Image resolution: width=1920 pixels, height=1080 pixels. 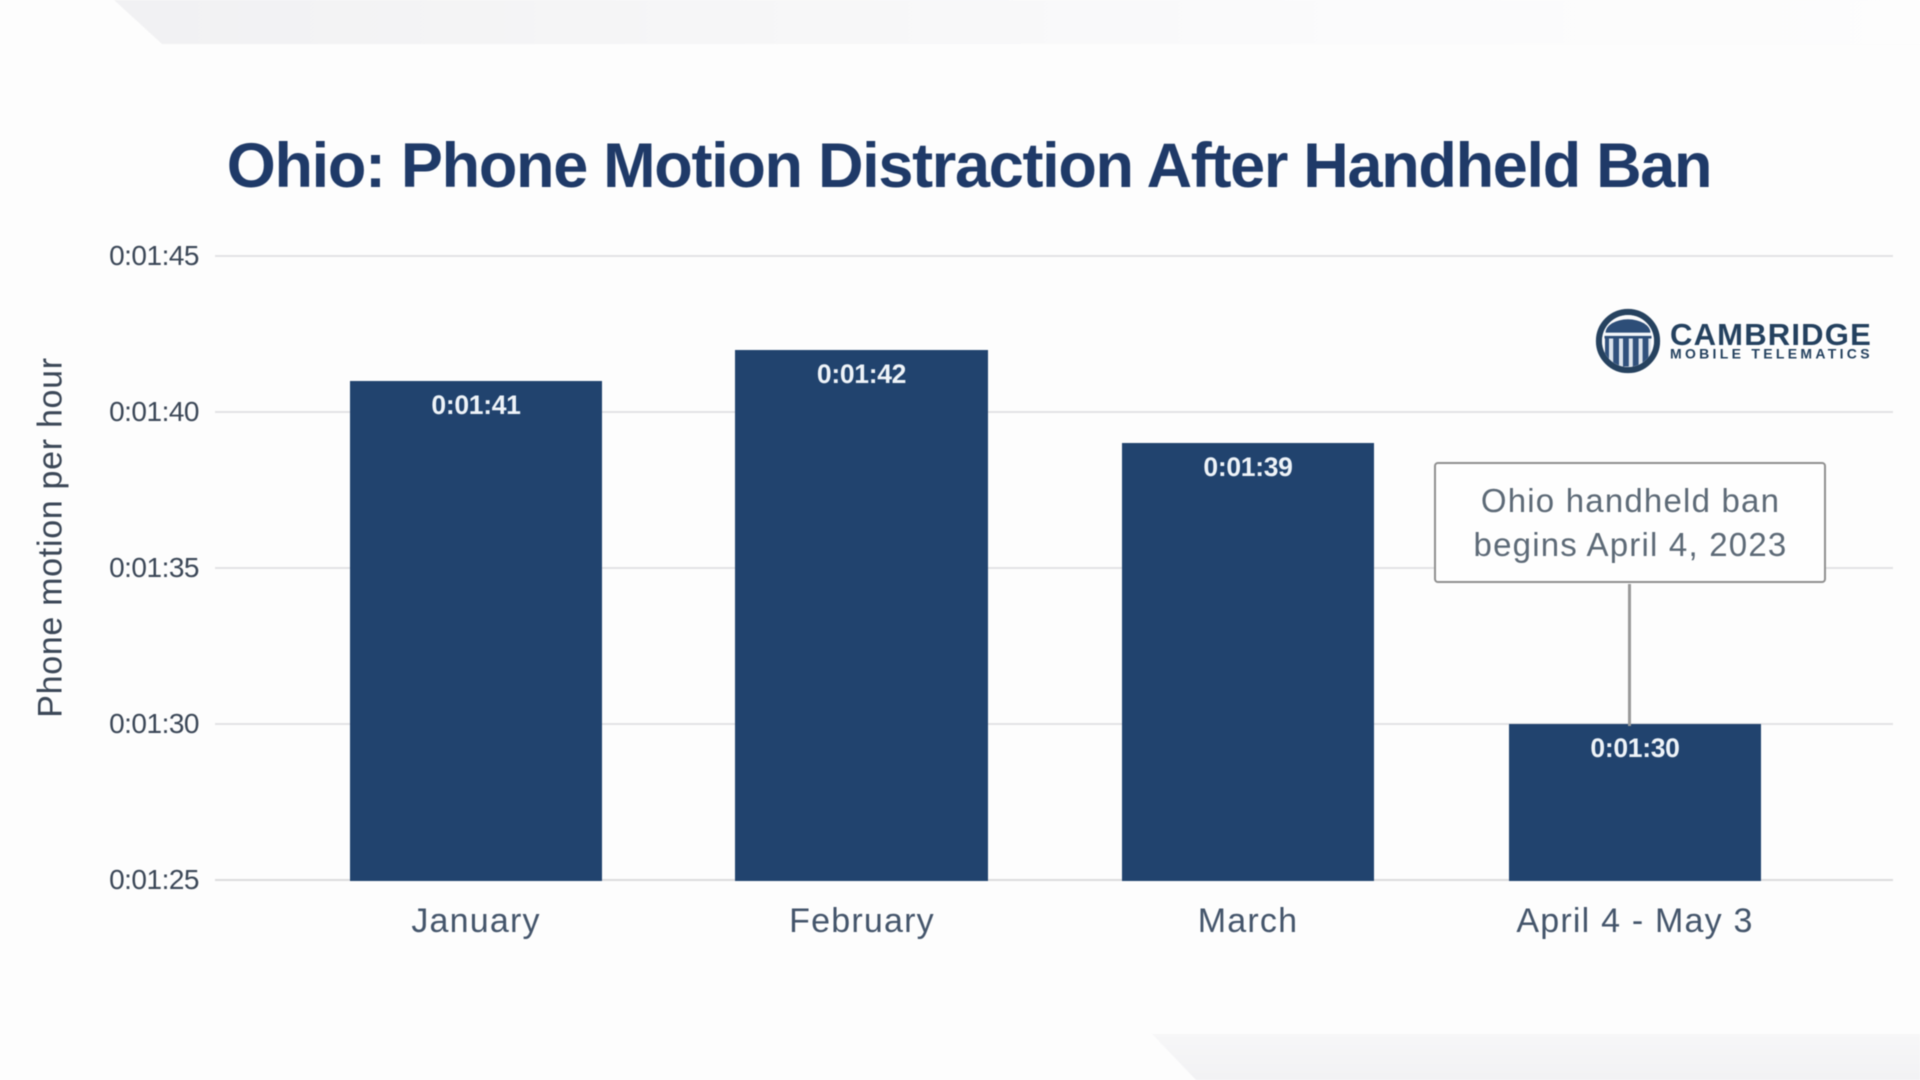 I want to click on svg-text: CAMBRIDGE, so click(x=1771, y=334).